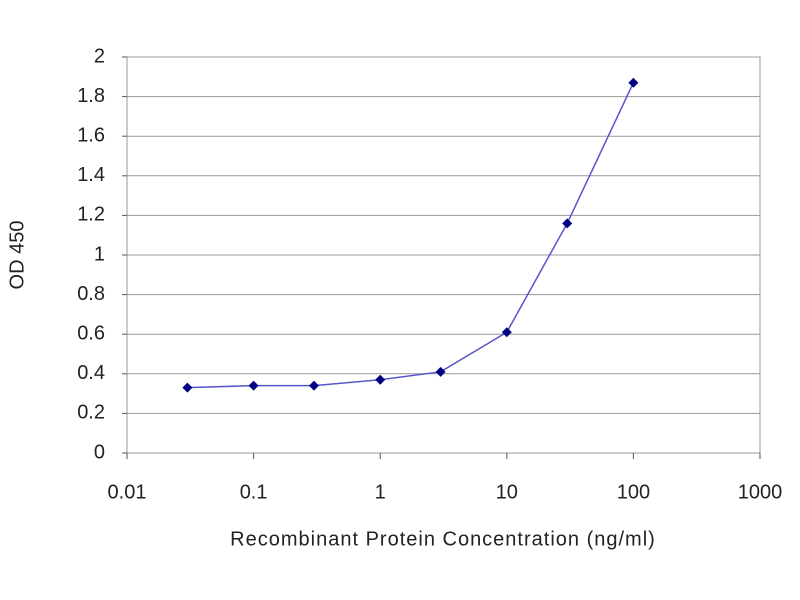 The image size is (800, 600). What do you see at coordinates (91, 135) in the screenshot?
I see `y-tick-label: 1.6` at bounding box center [91, 135].